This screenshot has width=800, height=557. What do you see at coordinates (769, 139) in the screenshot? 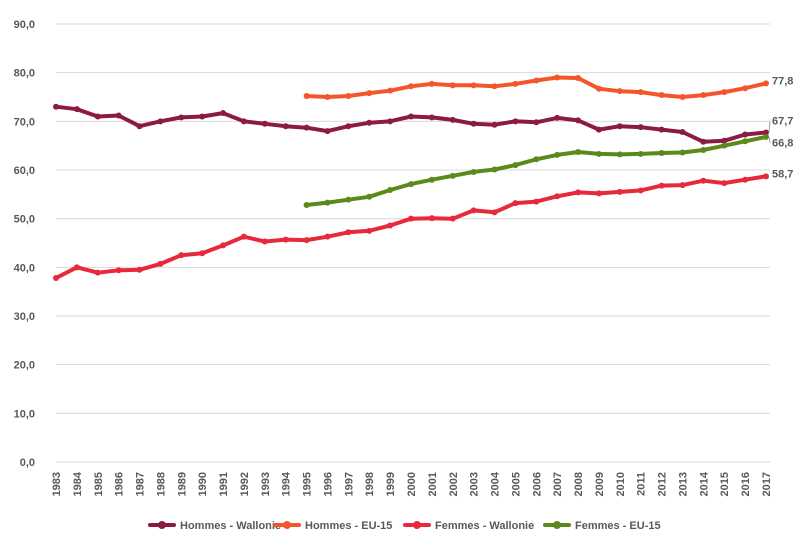
I see `end-label-leader` at bounding box center [769, 139].